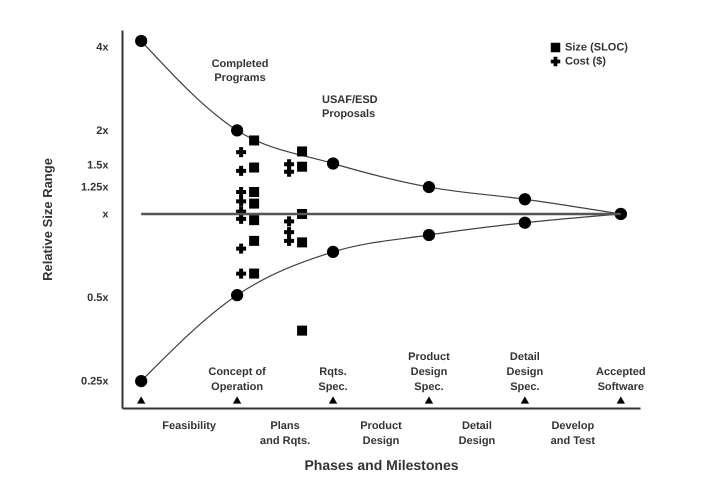  I want to click on y-tick-label: 4x, so click(103, 47).